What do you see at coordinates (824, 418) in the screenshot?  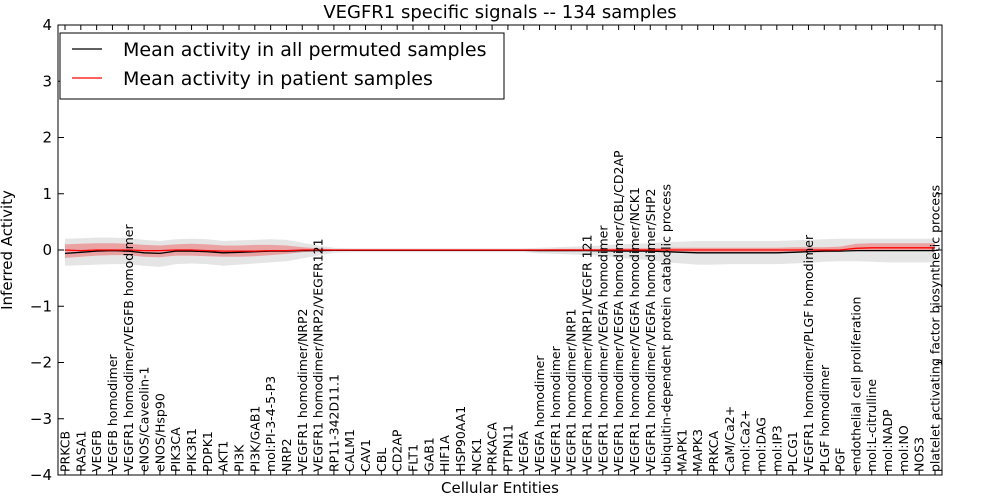 I see `x-tick-label: PLGF homodimer` at bounding box center [824, 418].